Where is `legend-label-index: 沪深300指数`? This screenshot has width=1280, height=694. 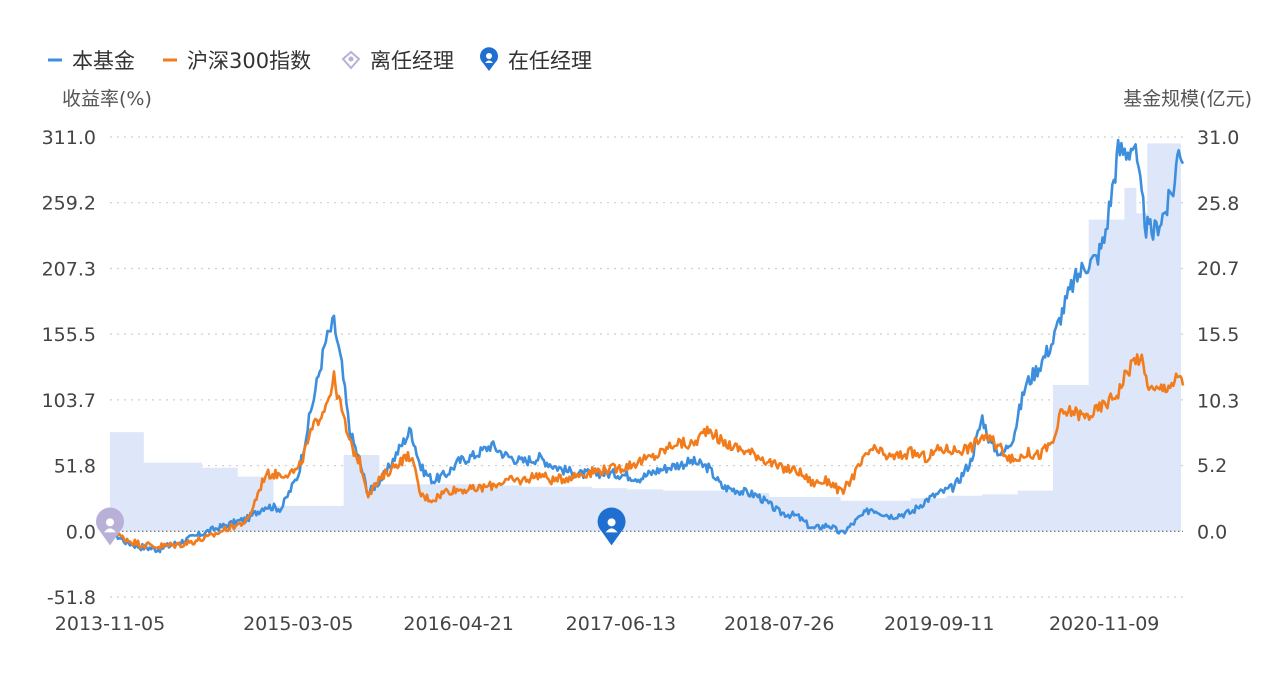
legend-label-index: 沪深300指数 is located at coordinates (249, 61).